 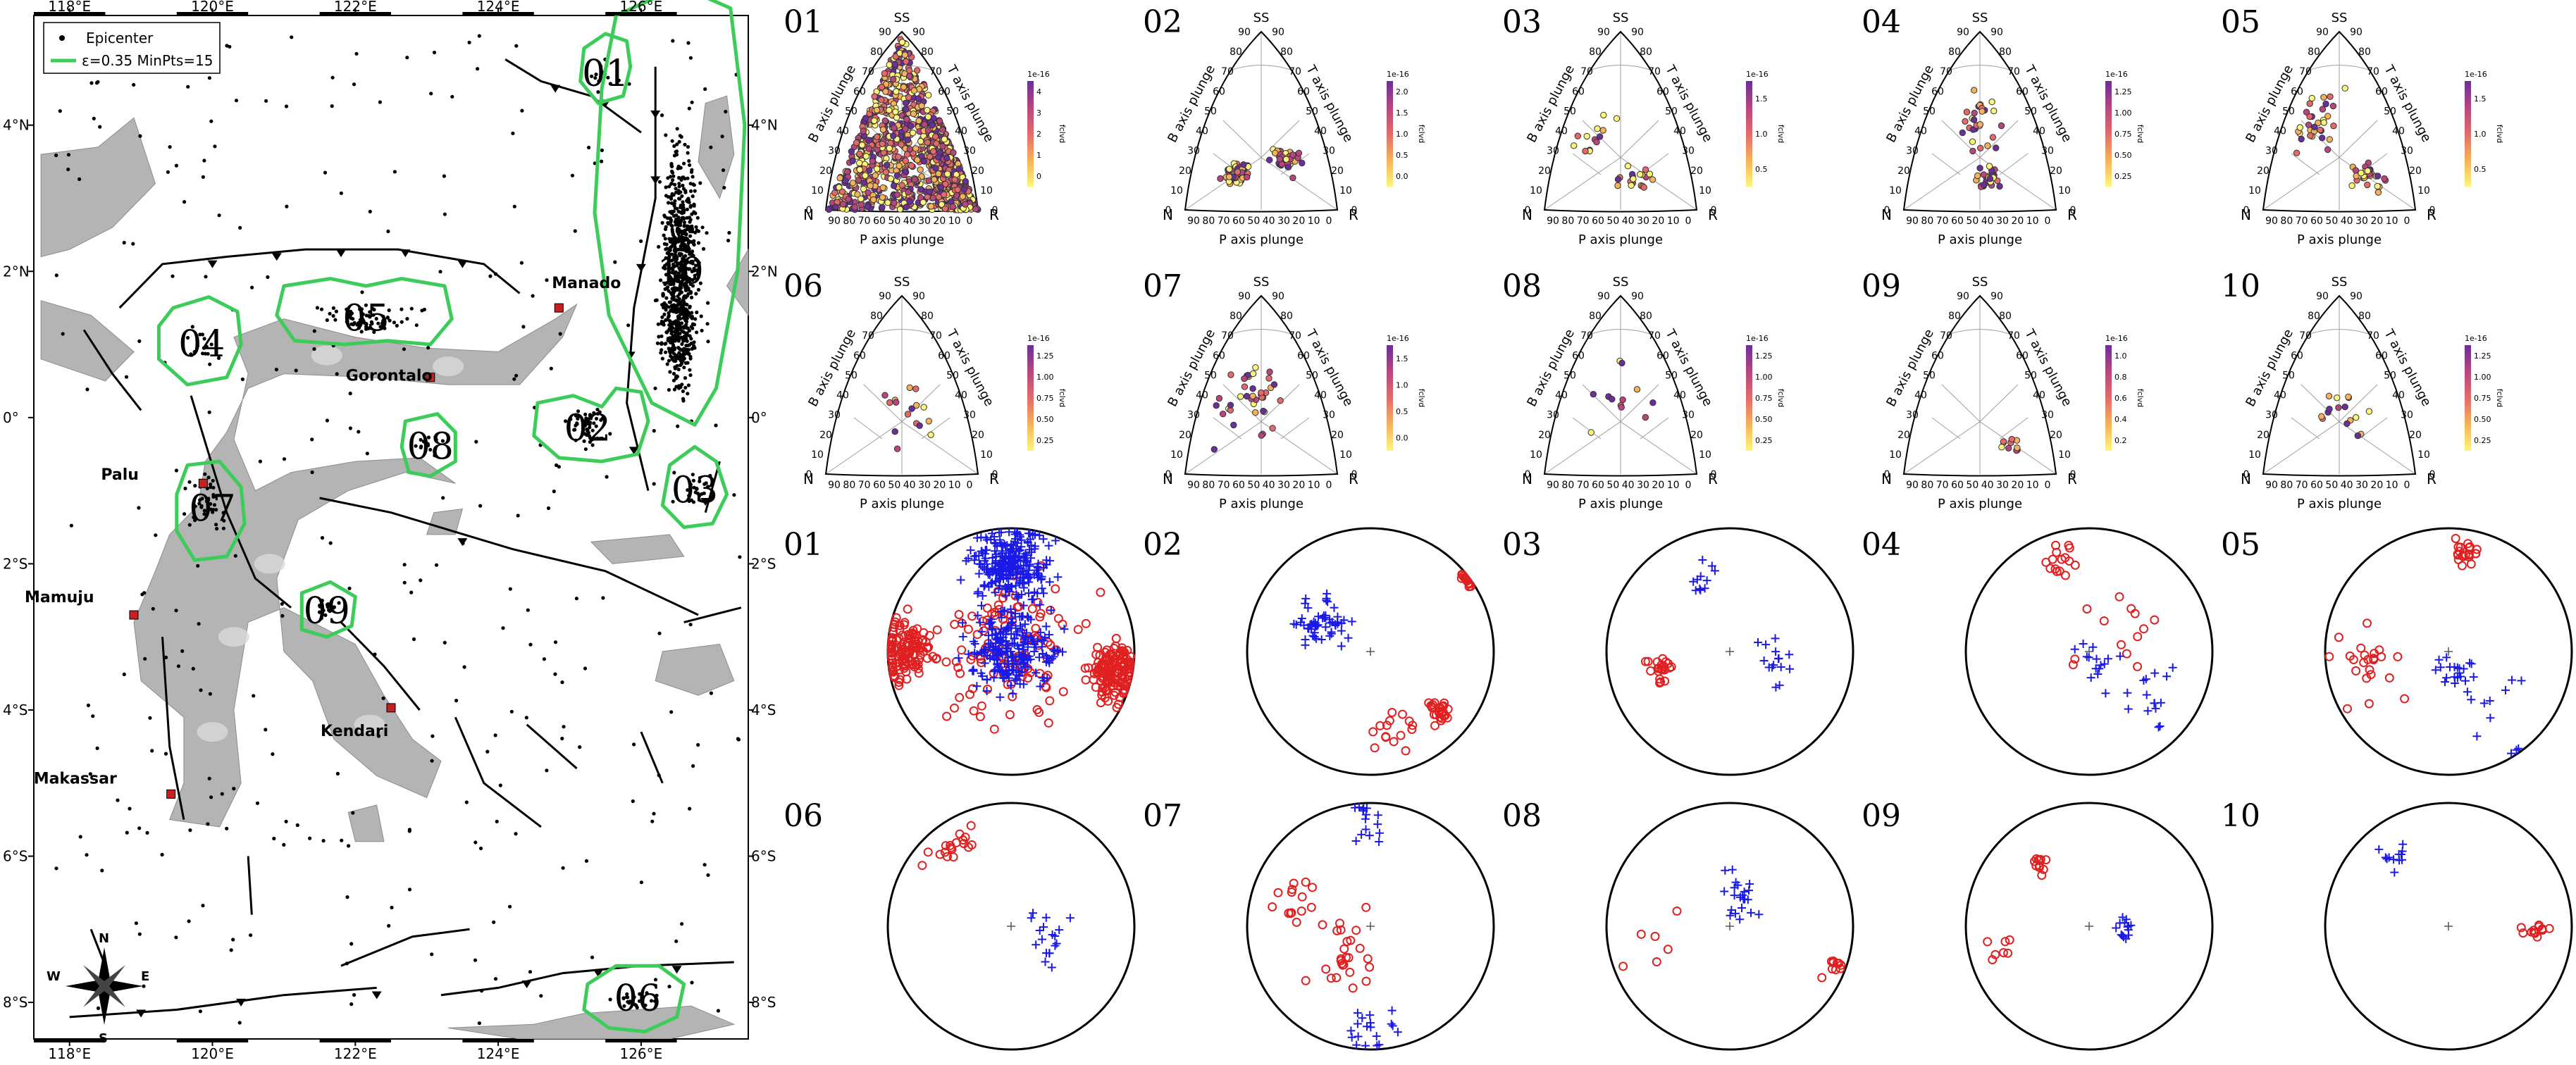 I want to click on ternary-left-tick-09-4: 40, so click(x=1921, y=396).